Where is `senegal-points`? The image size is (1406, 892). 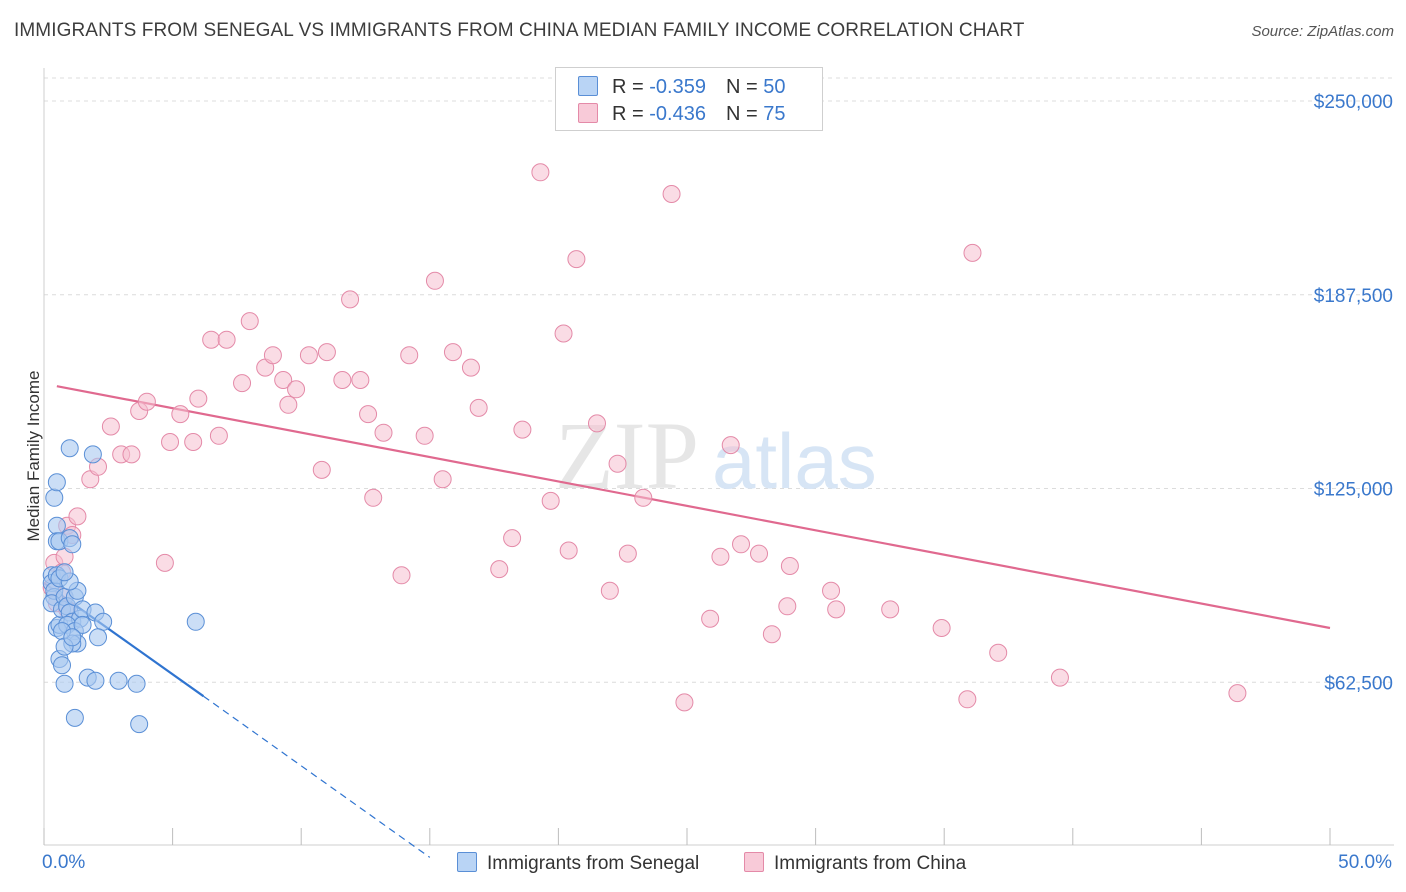
senegal-points is located at coordinates (123, 586).